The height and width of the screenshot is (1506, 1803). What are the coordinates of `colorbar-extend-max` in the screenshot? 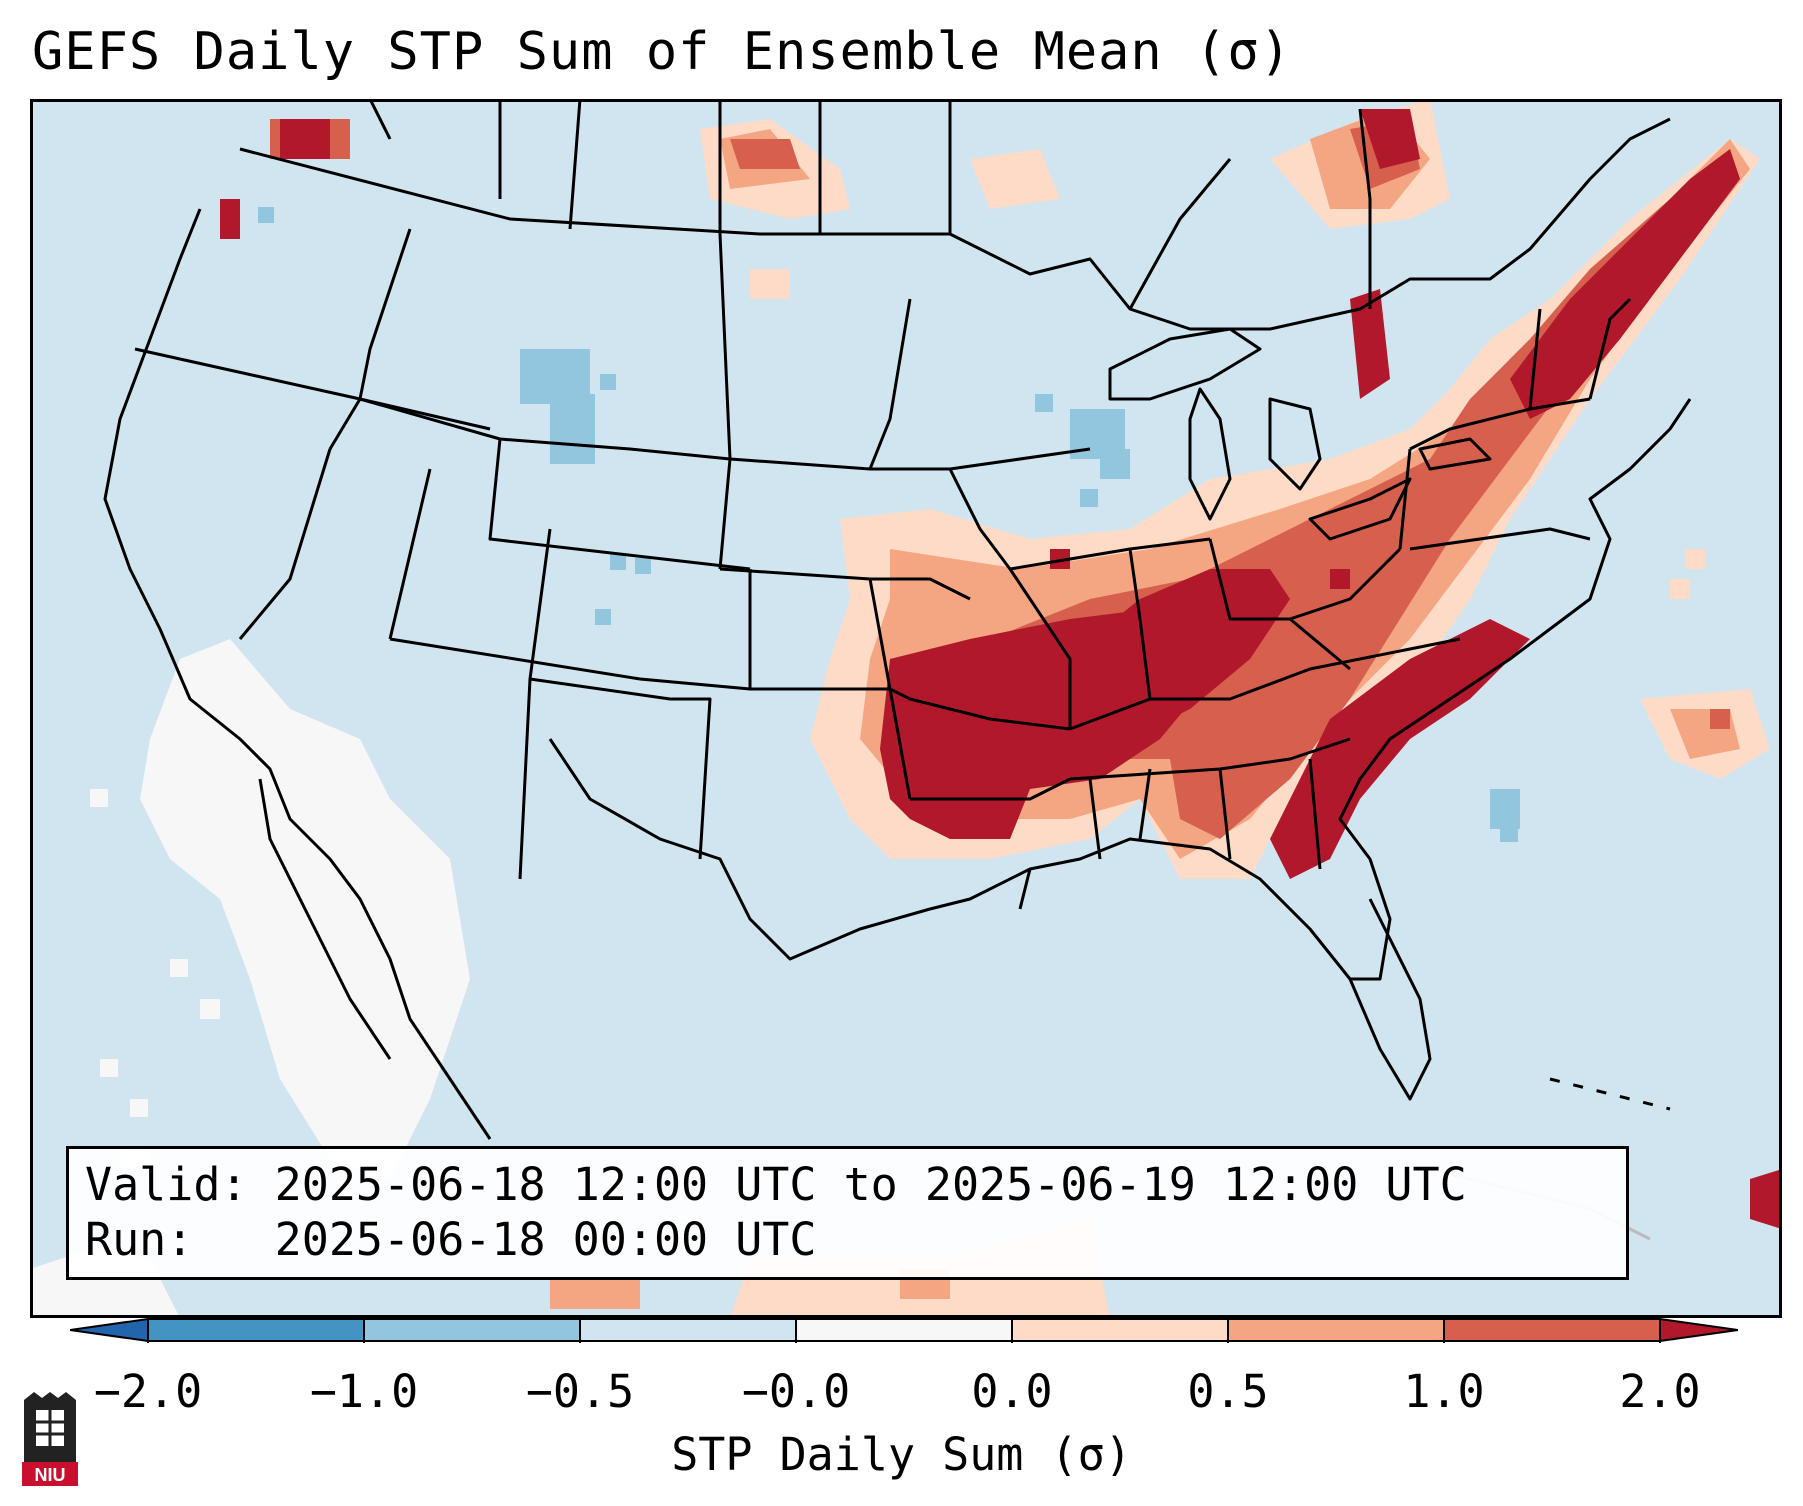 It's located at (1699, 1330).